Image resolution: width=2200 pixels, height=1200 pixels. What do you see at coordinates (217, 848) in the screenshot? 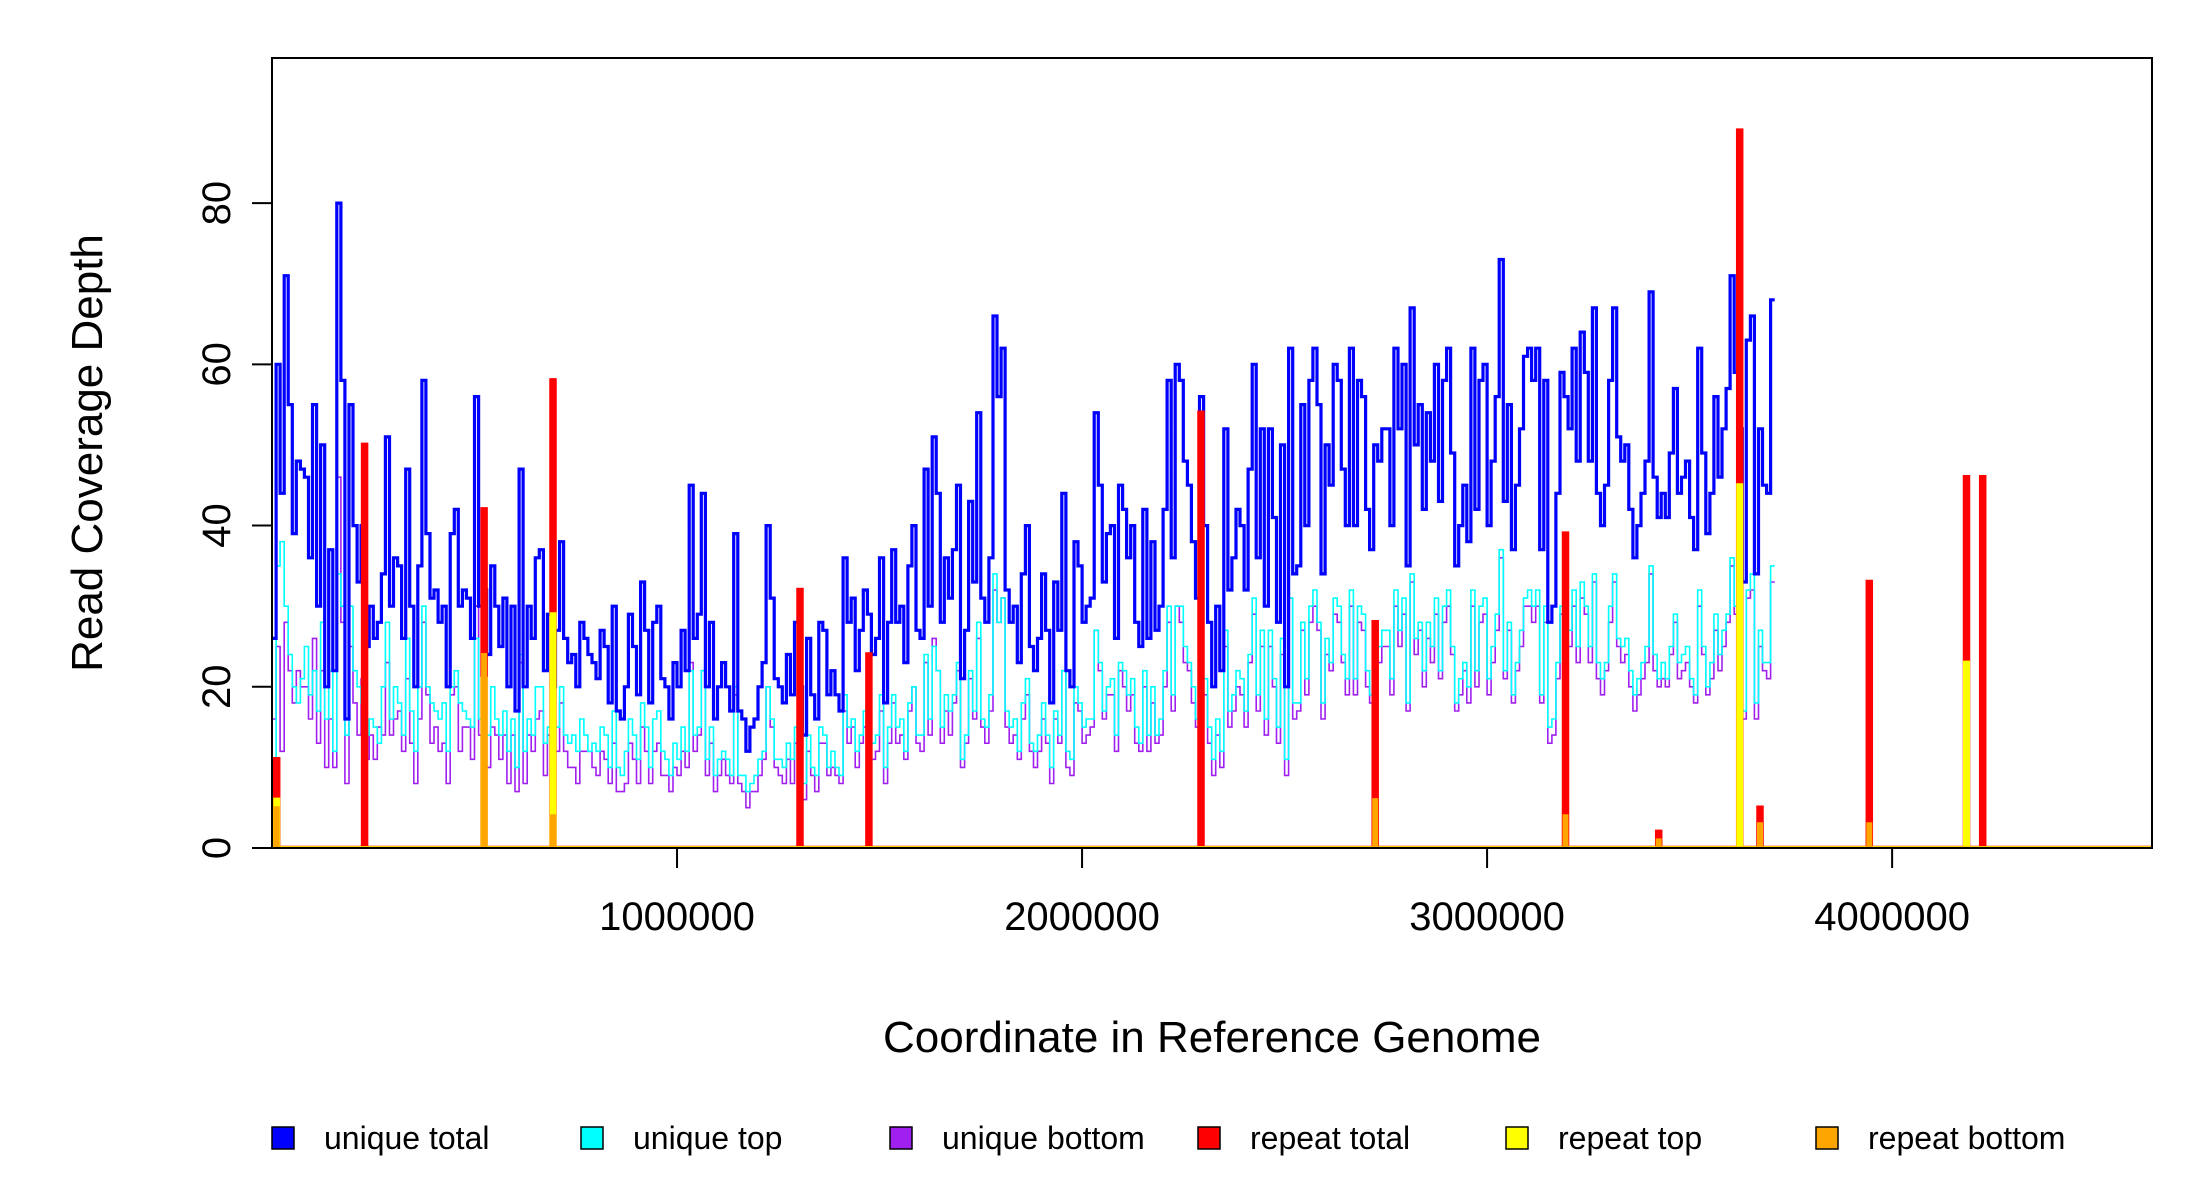
I see `y-tick-label: 0` at bounding box center [217, 848].